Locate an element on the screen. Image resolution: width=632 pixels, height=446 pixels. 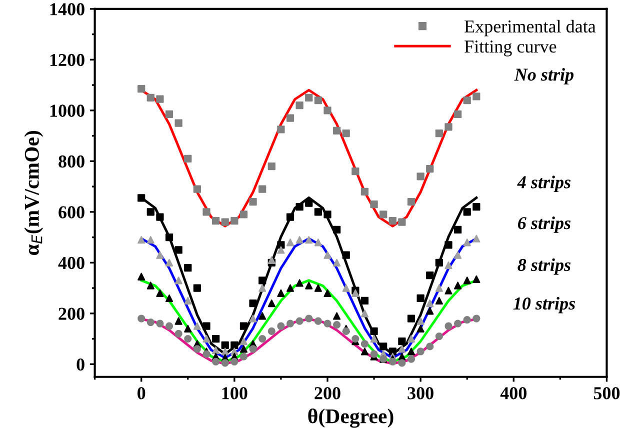
x-tick-label: 200 is located at coordinates (327, 393).